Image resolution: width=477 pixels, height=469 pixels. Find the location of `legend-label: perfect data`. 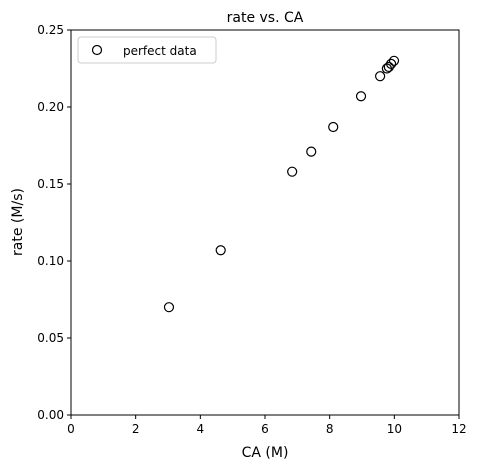

legend-label: perfect data is located at coordinates (160, 51).